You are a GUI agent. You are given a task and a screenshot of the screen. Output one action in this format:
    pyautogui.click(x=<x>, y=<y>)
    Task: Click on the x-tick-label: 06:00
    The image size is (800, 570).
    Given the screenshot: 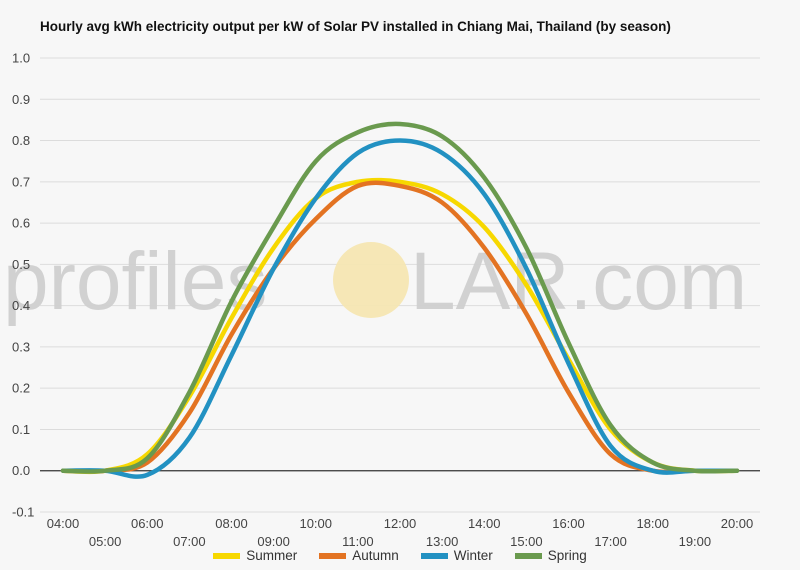 What is the action you would take?
    pyautogui.click(x=147, y=523)
    